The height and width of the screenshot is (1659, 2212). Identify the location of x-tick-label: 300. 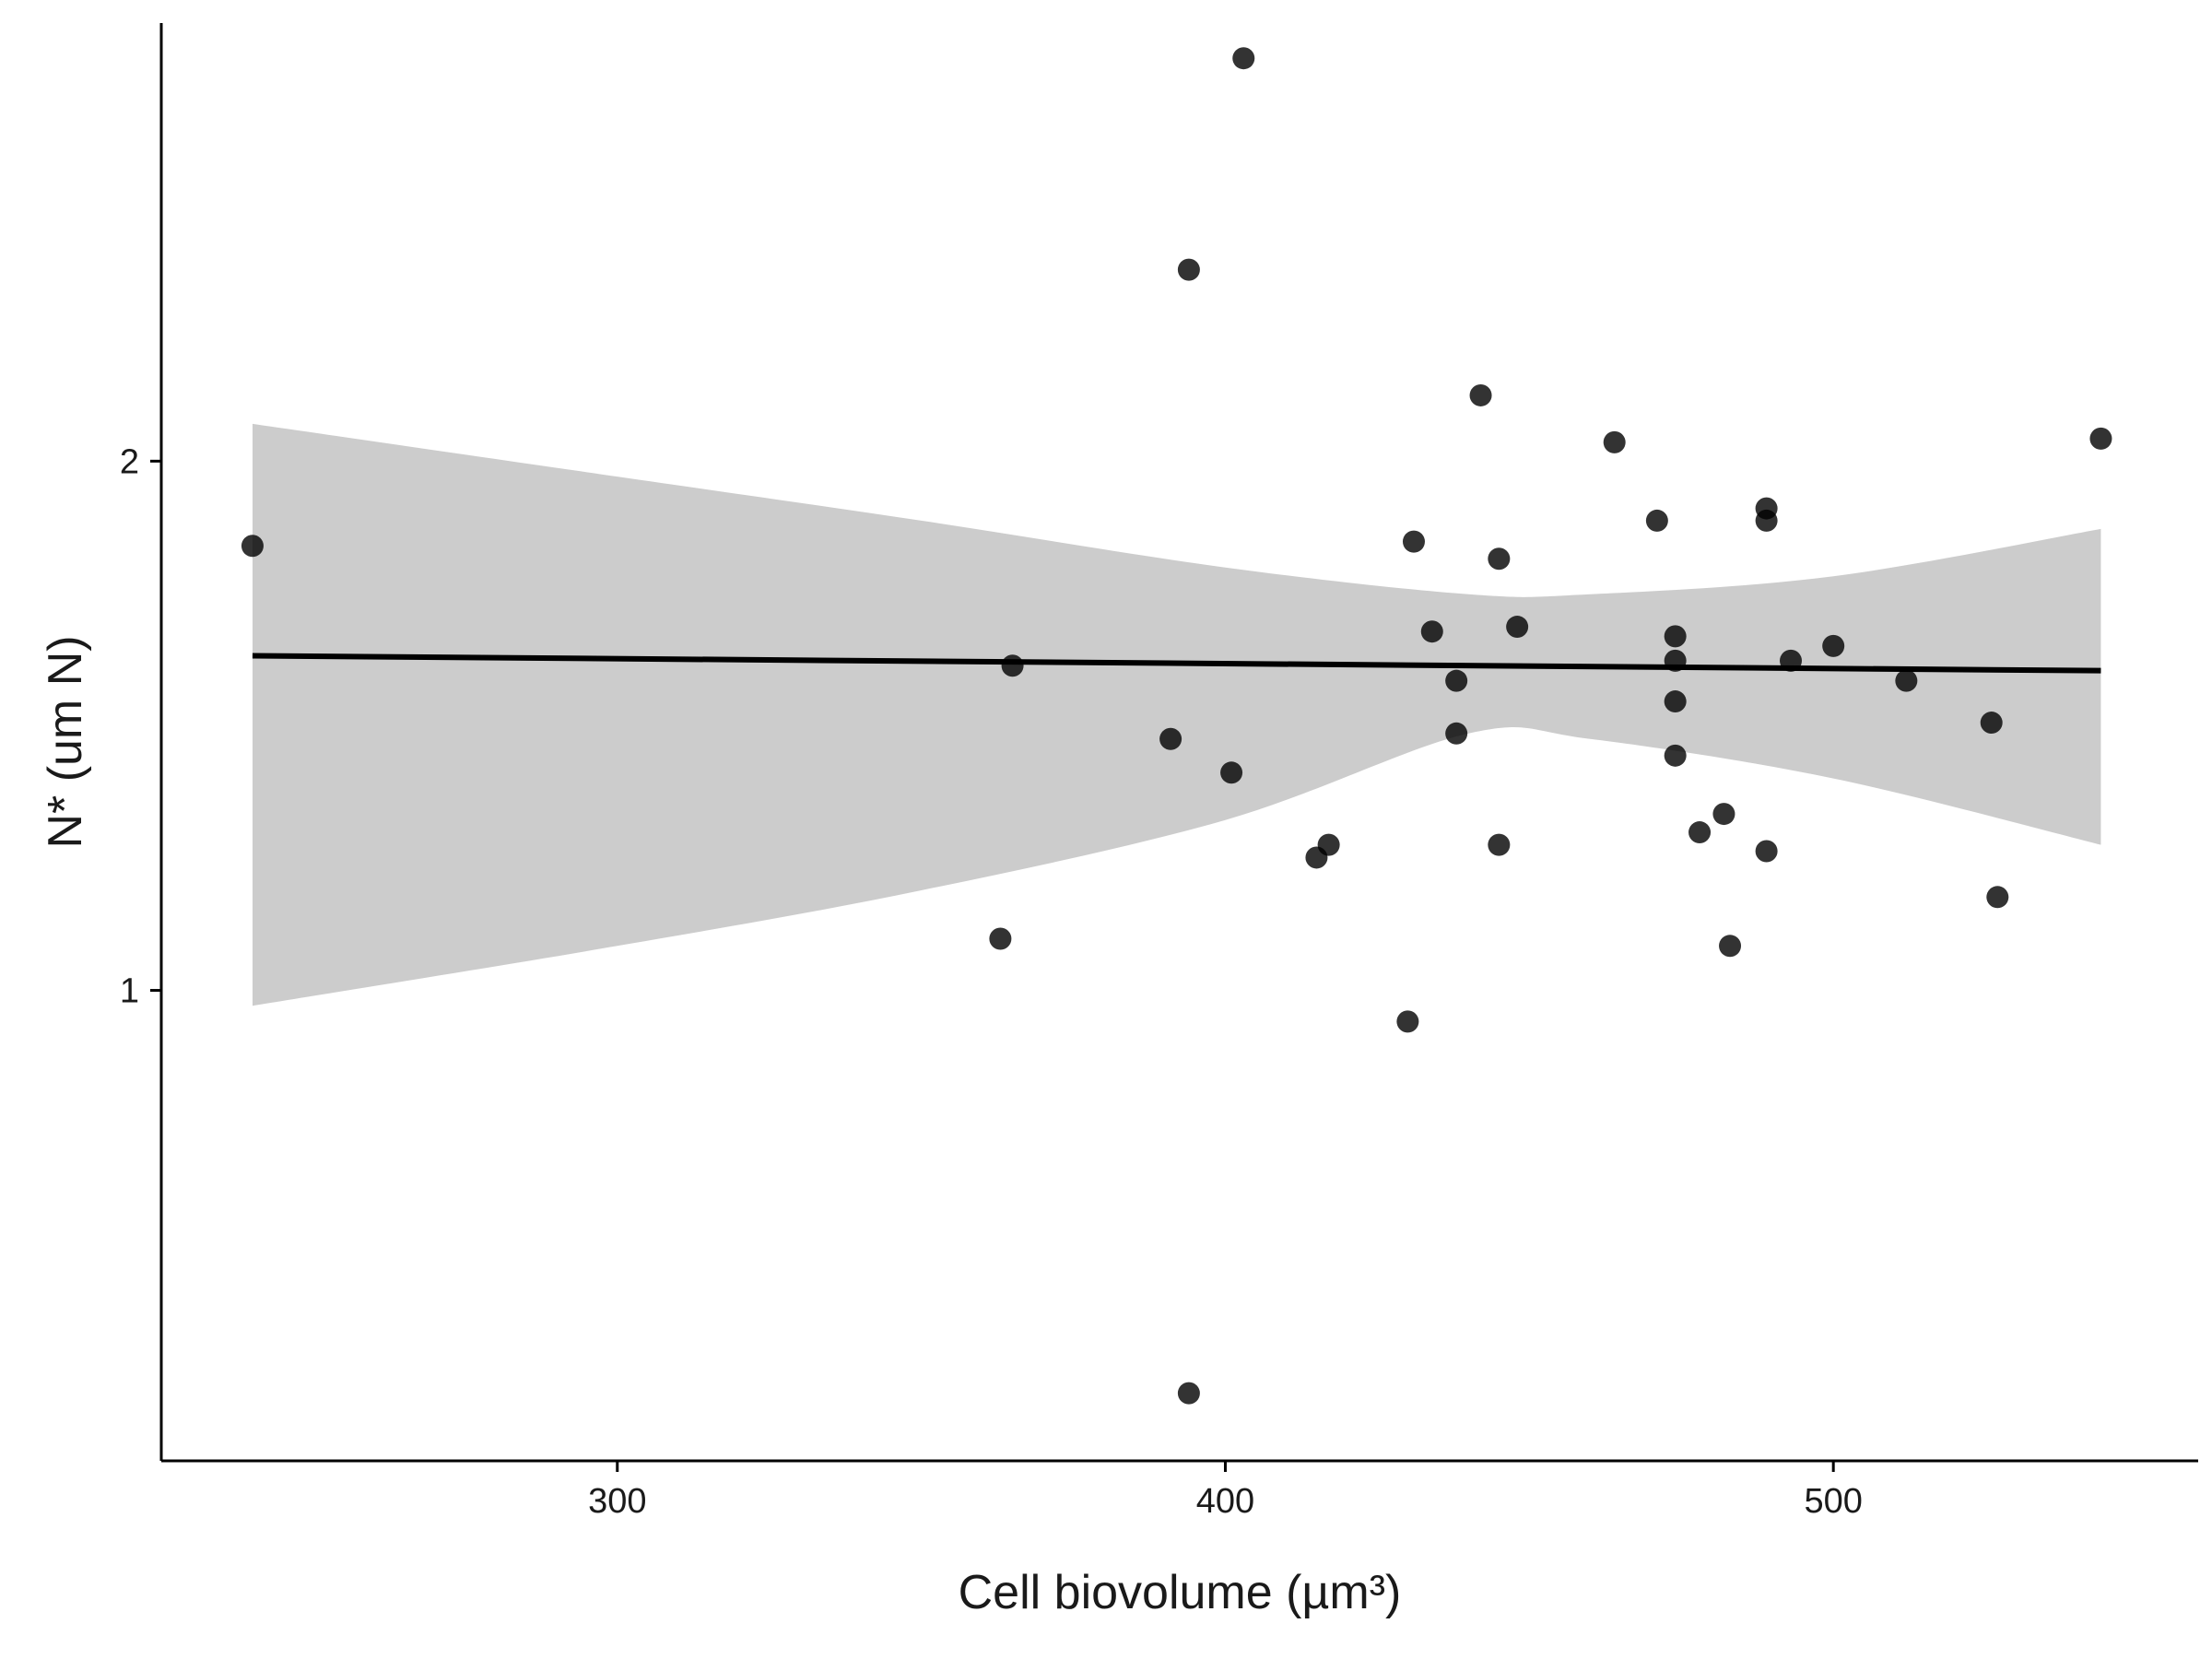
(617, 1501).